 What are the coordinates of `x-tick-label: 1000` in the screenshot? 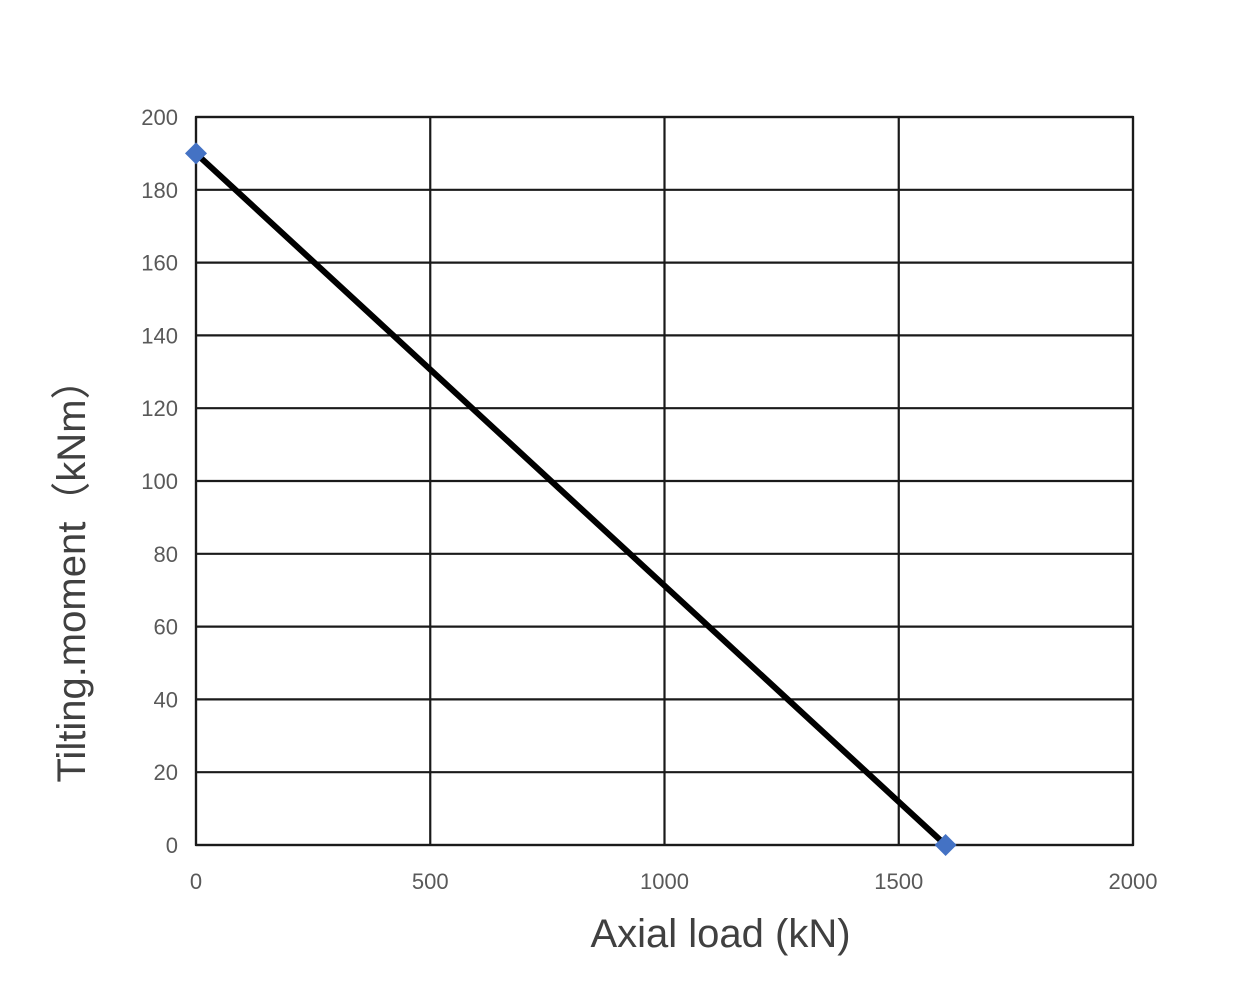 It's located at (664, 881).